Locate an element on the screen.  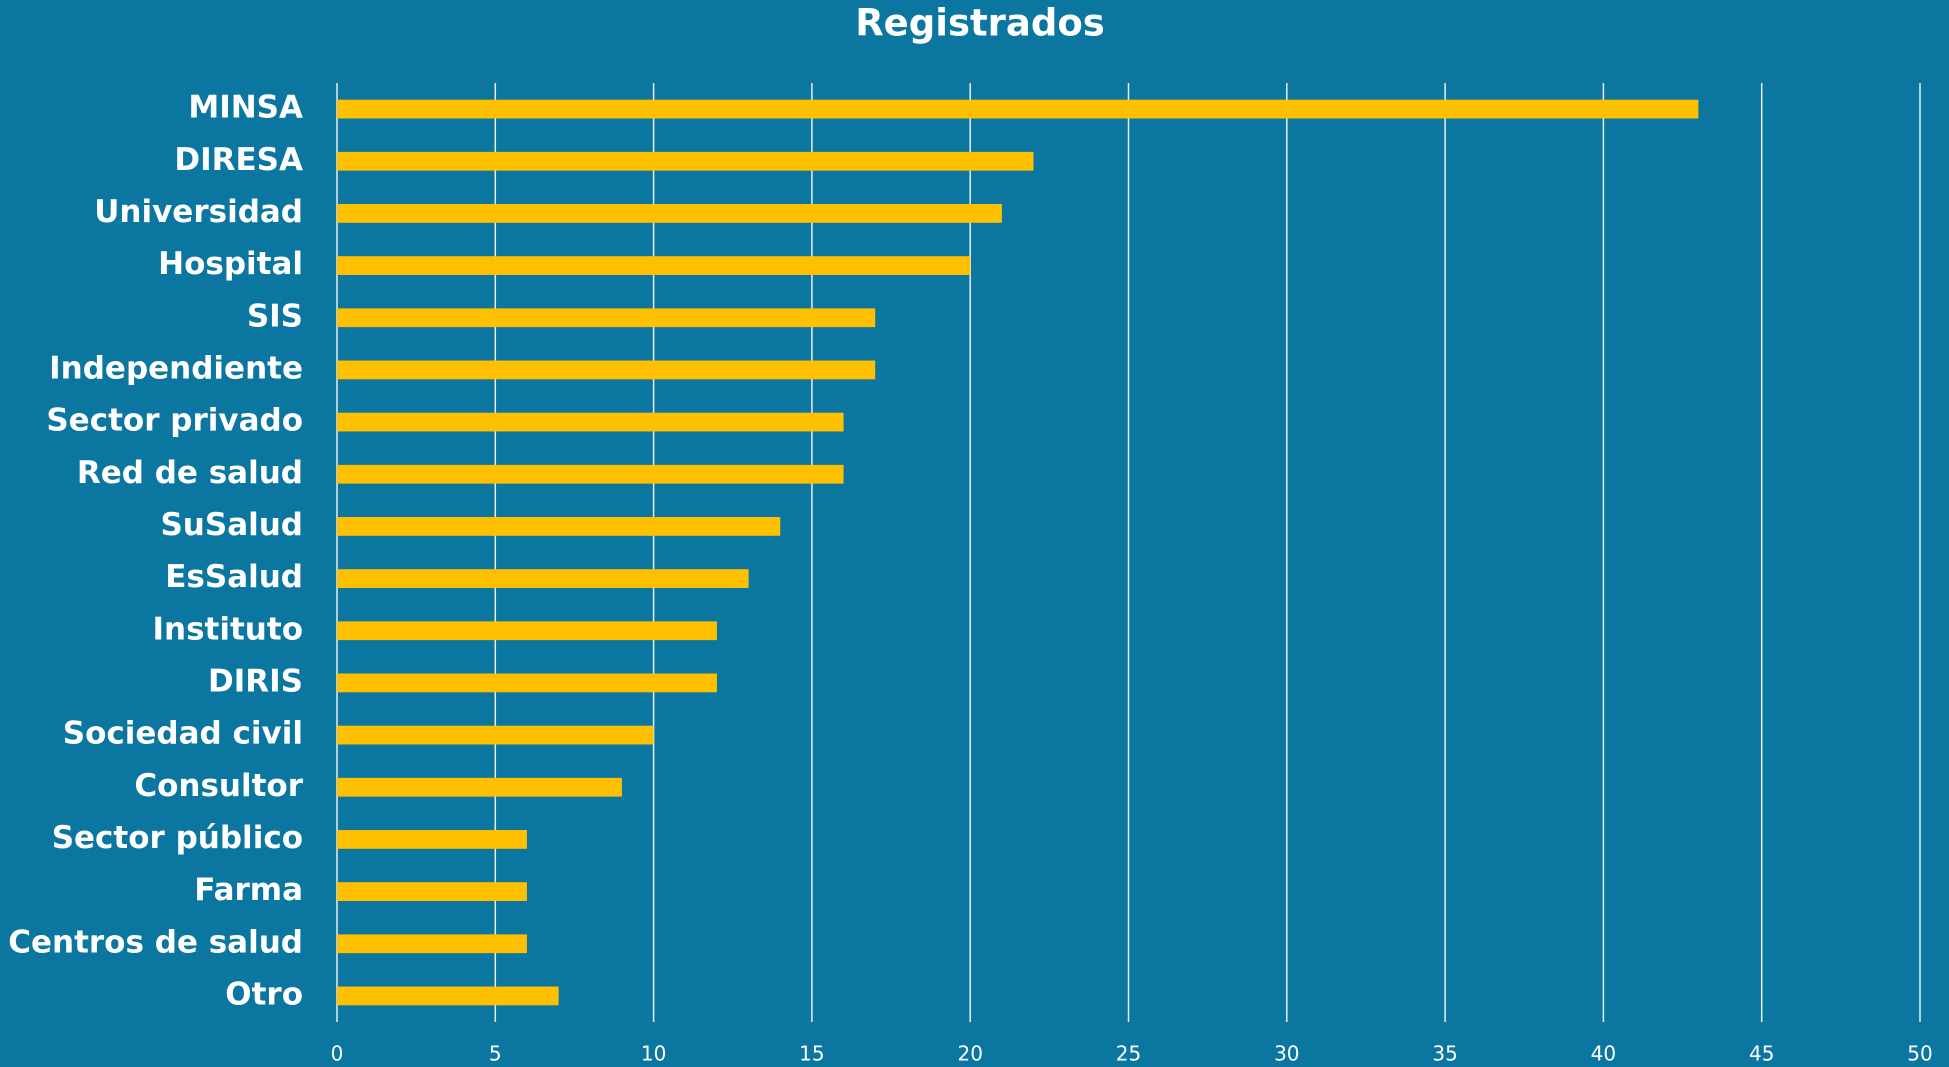
y-tick-label: Hospital is located at coordinates (230, 264).